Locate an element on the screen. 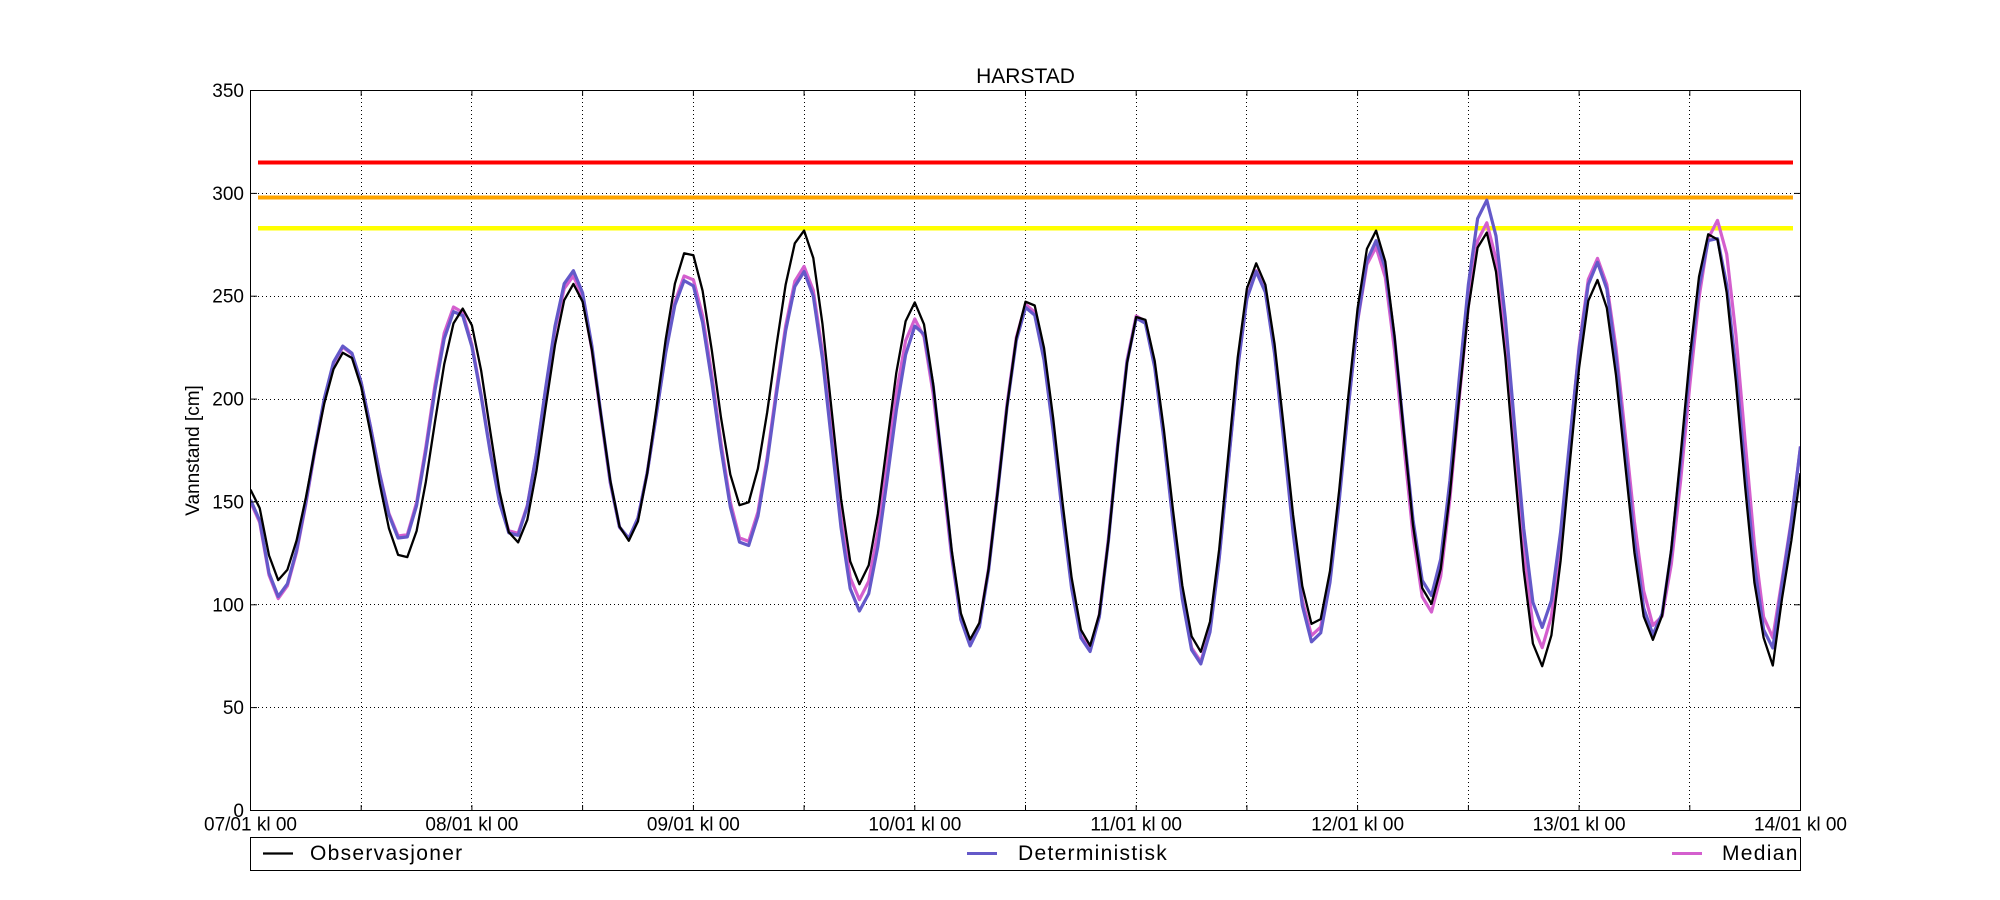 The height and width of the screenshot is (900, 2000). svg-text: 11/01 kl 00 is located at coordinates (1136, 825).